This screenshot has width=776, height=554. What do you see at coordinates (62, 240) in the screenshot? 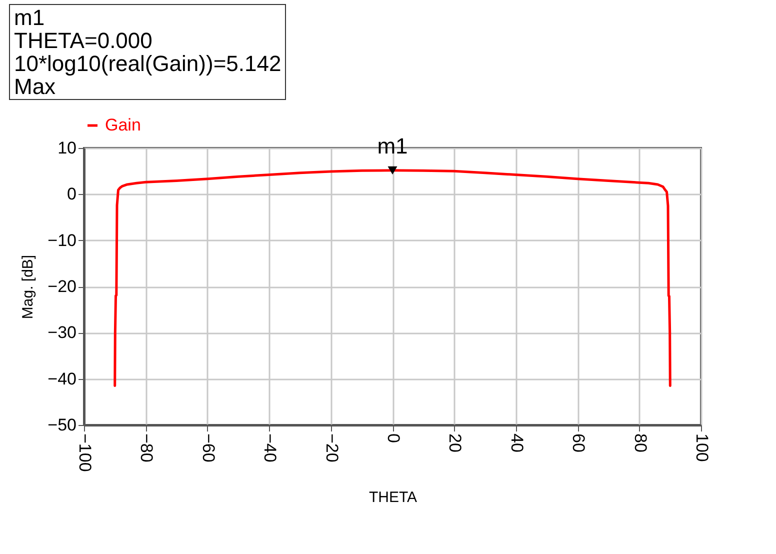
I see `y-tick-label: −10` at bounding box center [62, 240].